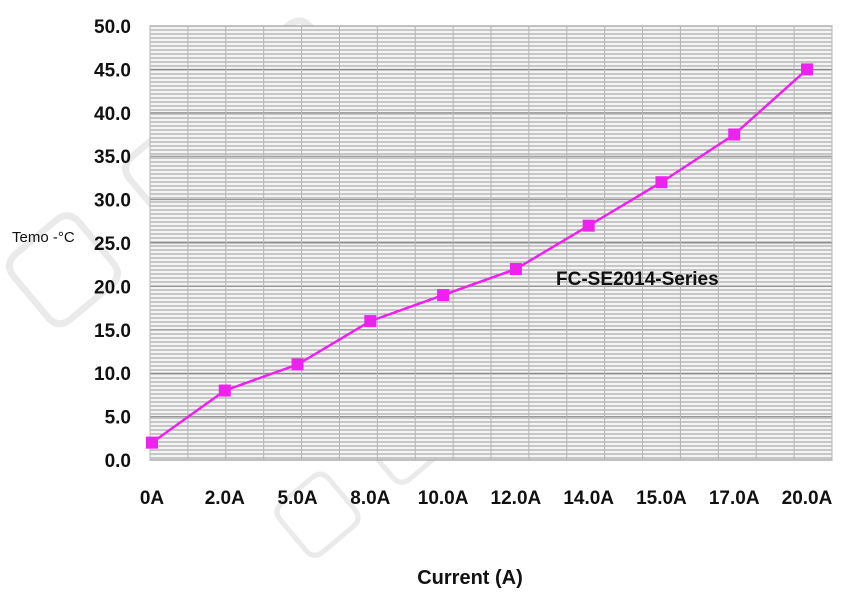  Describe the element at coordinates (152, 498) in the screenshot. I see `x-tick-label: 0A` at that location.